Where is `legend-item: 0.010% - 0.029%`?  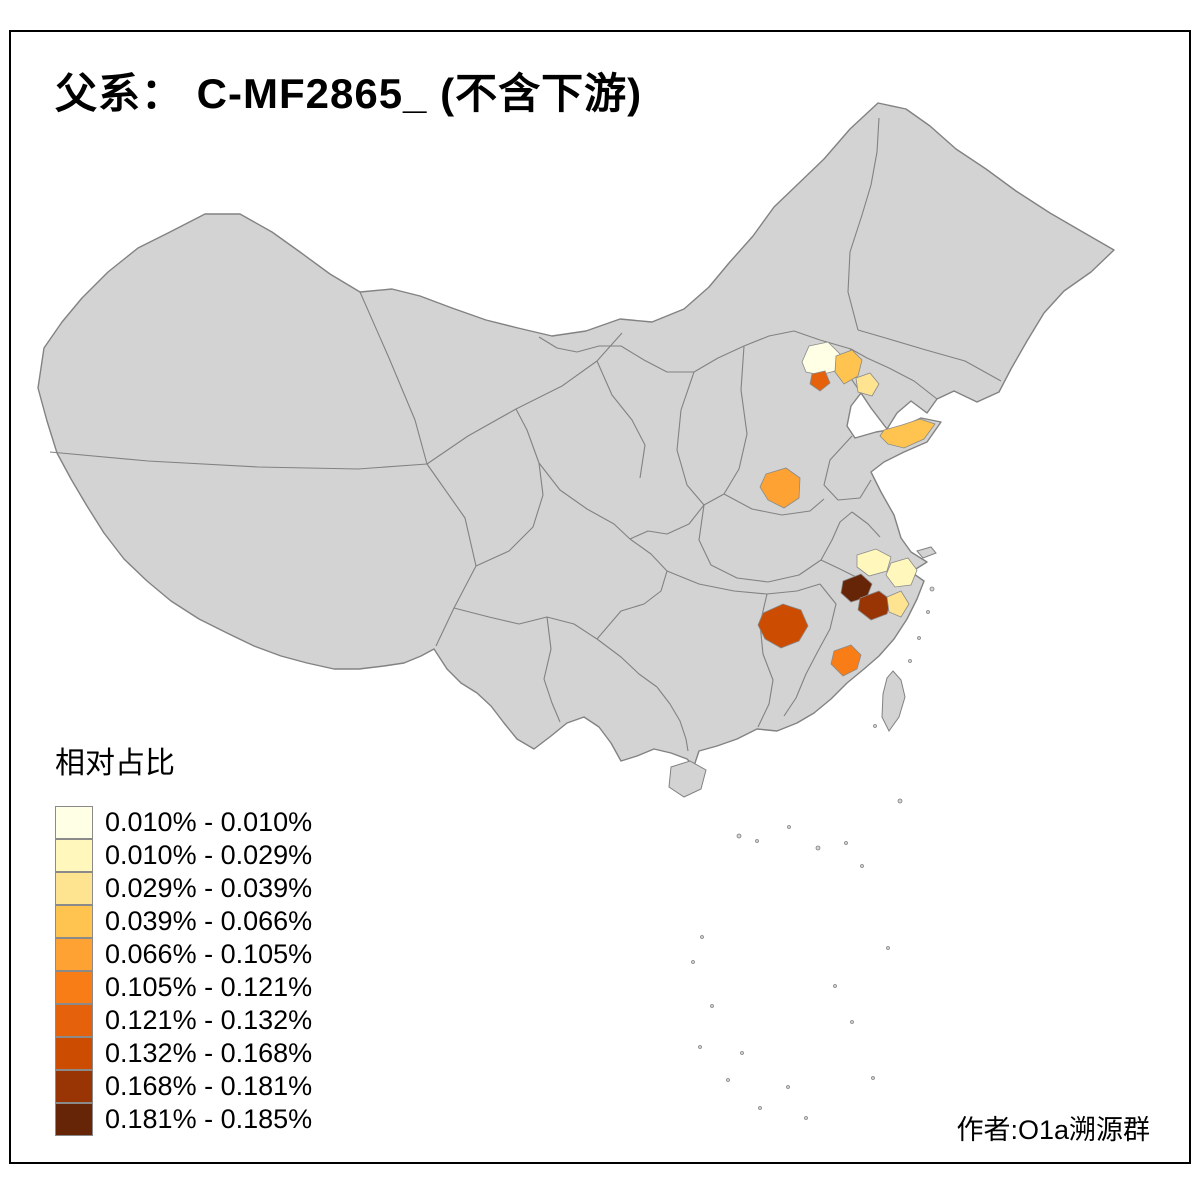
legend-item: 0.010% - 0.029% is located at coordinates (183, 855).